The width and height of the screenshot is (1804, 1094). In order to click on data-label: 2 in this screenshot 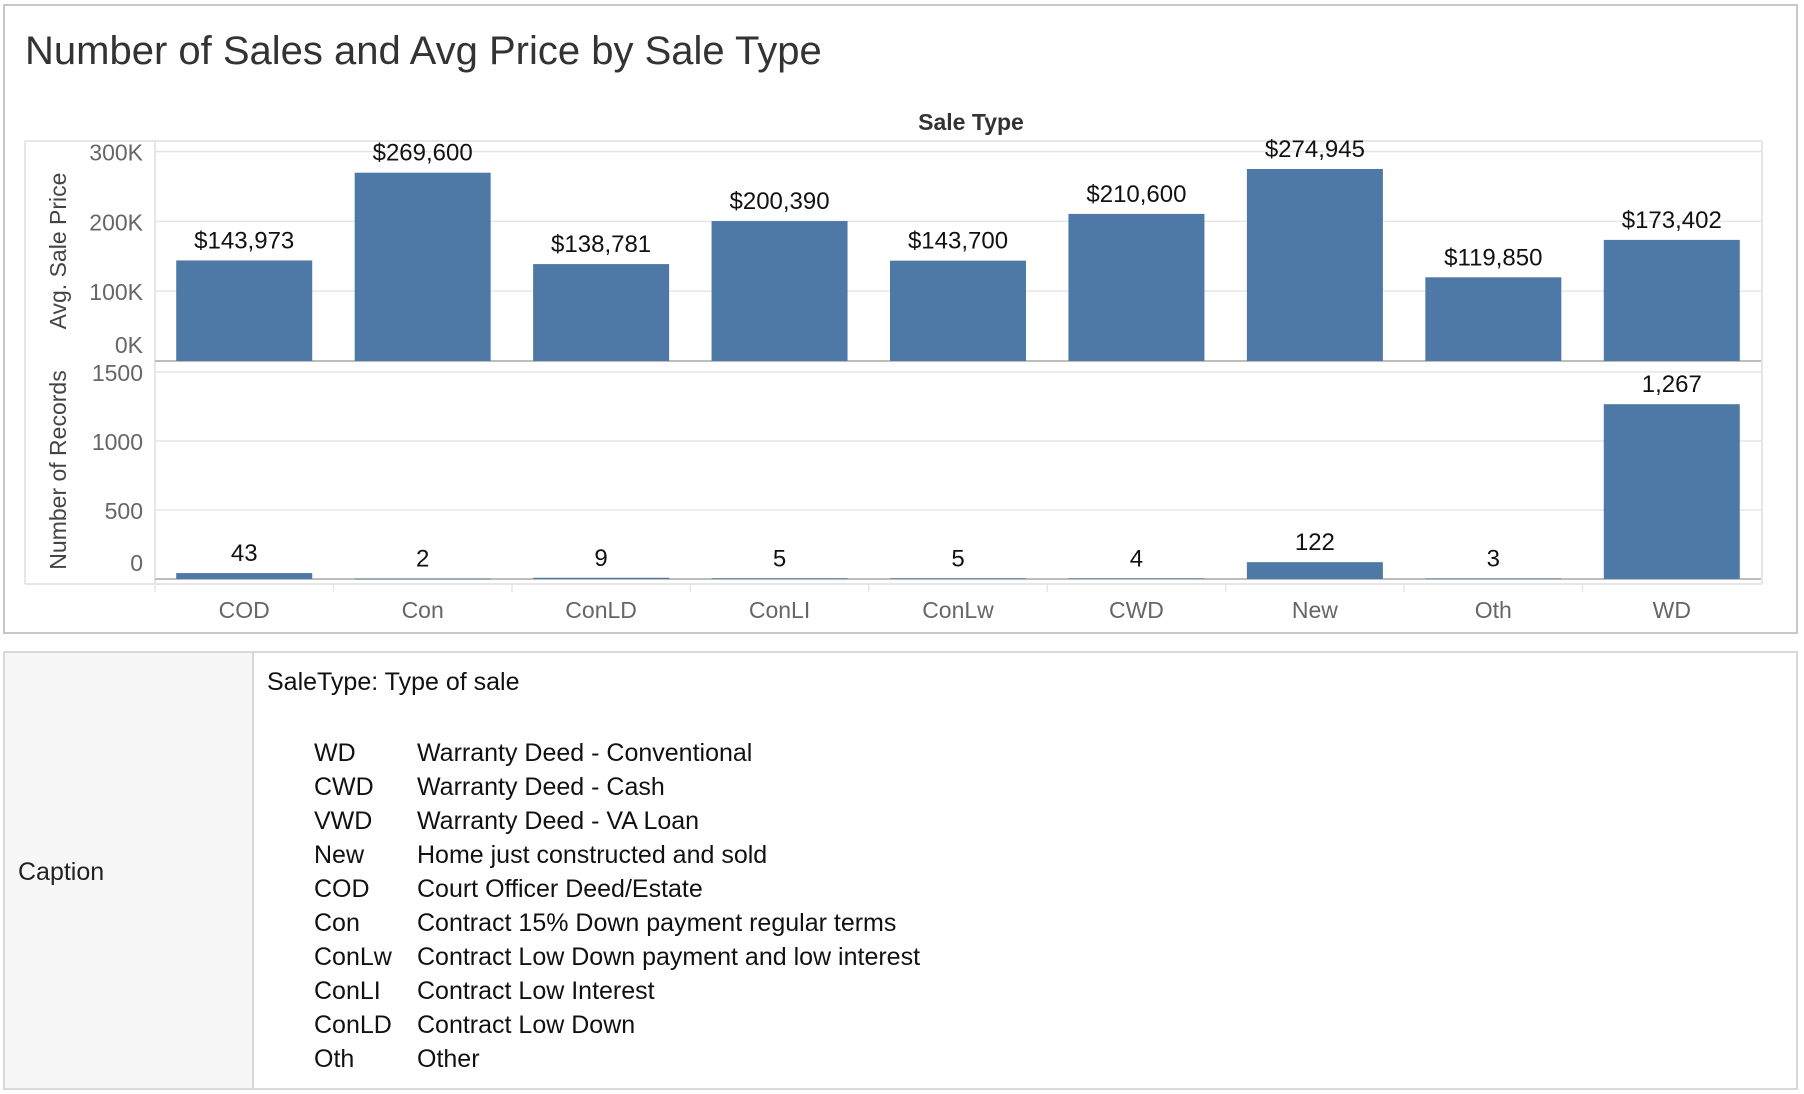, I will do `click(422, 559)`.